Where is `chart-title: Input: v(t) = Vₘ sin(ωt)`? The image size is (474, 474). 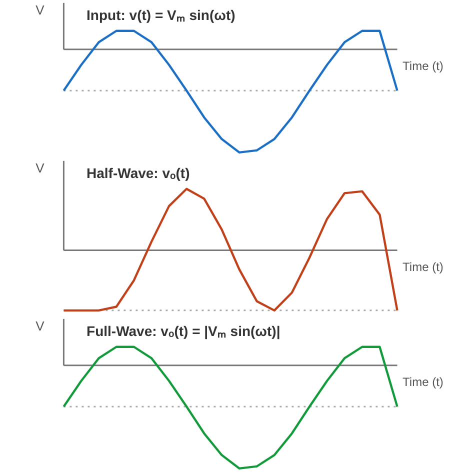 chart-title: Input: v(t) = Vₘ sin(ωt) is located at coordinates (161, 15).